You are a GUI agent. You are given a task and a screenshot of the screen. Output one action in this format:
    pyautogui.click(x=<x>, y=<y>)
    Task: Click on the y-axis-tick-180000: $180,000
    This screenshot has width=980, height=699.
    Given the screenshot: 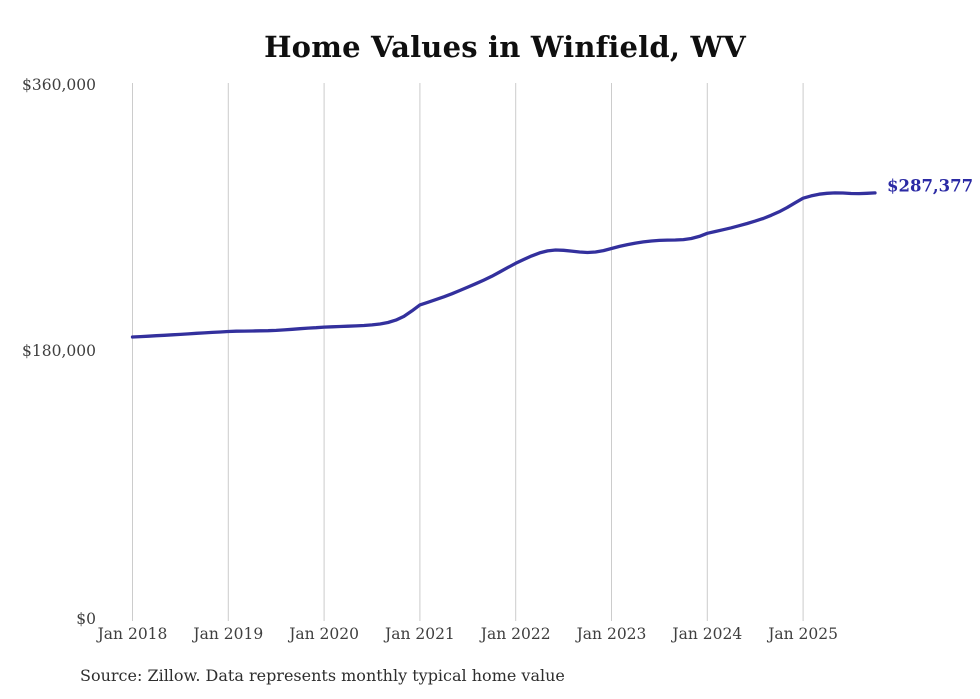 What is the action you would take?
    pyautogui.click(x=59, y=351)
    